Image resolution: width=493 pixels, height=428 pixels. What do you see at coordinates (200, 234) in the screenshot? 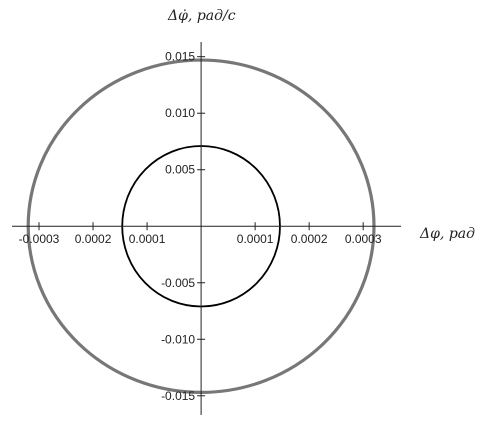
I see `x-ticks-layer: -0.0003 0.0002 0.0001 0.0001 0.0002 0.0003` at bounding box center [200, 234].